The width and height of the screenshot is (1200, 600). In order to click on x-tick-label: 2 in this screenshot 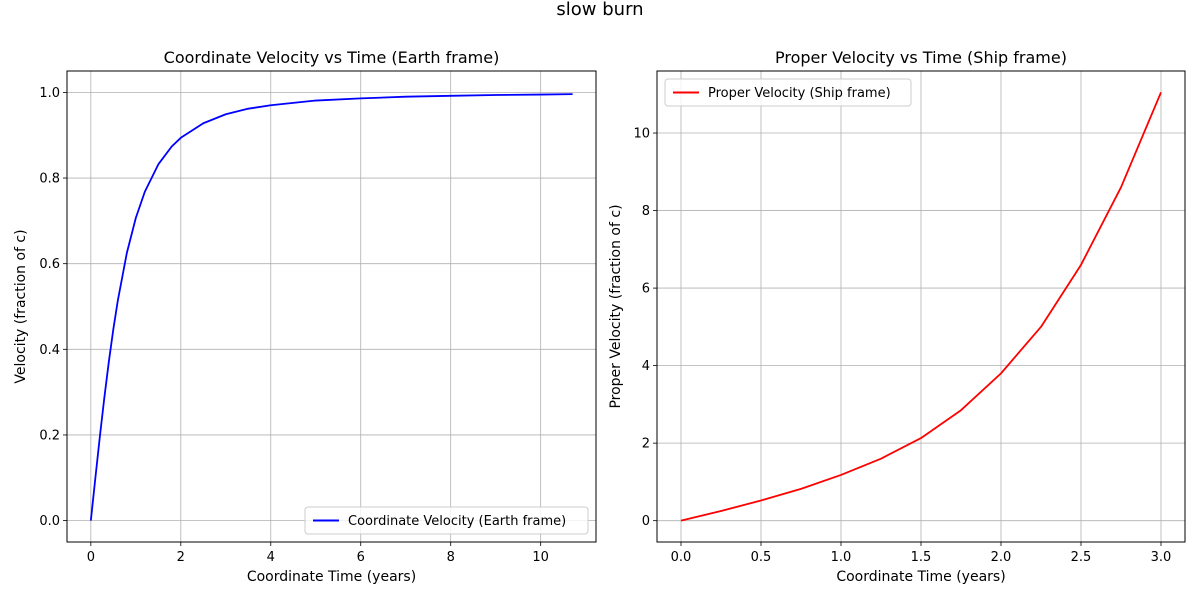, I will do `click(181, 557)`.